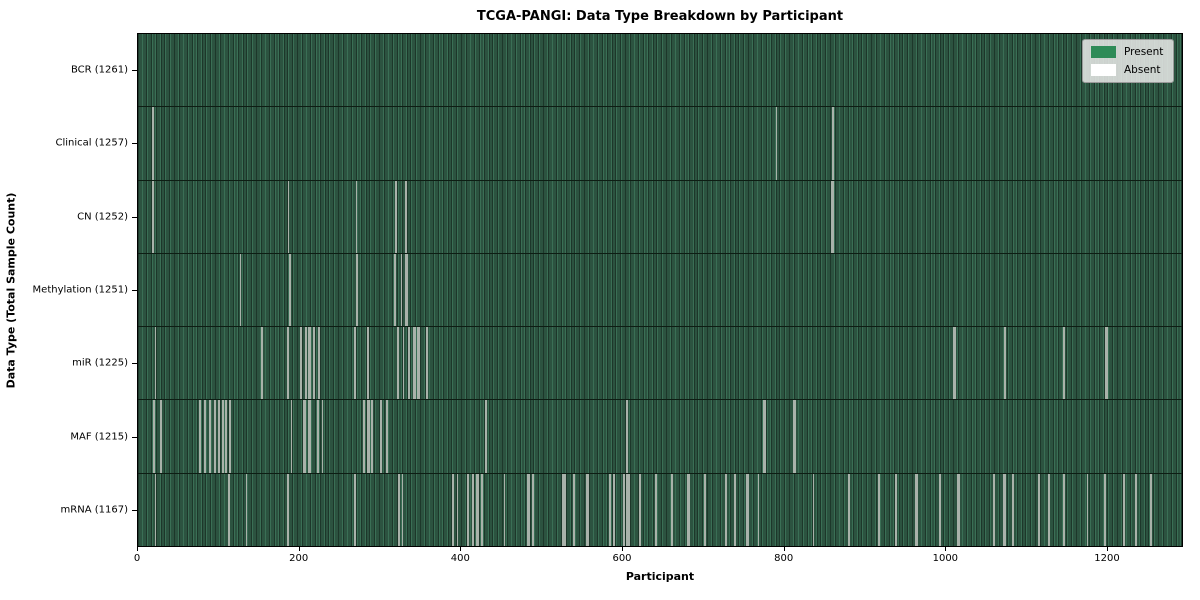  I want to click on y-tick-label: mRNA (1167), so click(94, 510).